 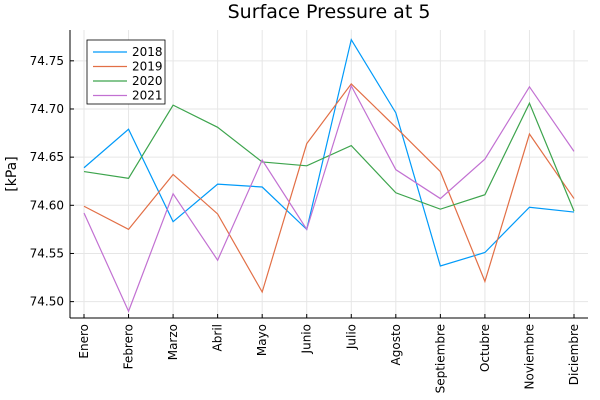 I want to click on x-tick-label: Febrero, so click(x=129, y=346).